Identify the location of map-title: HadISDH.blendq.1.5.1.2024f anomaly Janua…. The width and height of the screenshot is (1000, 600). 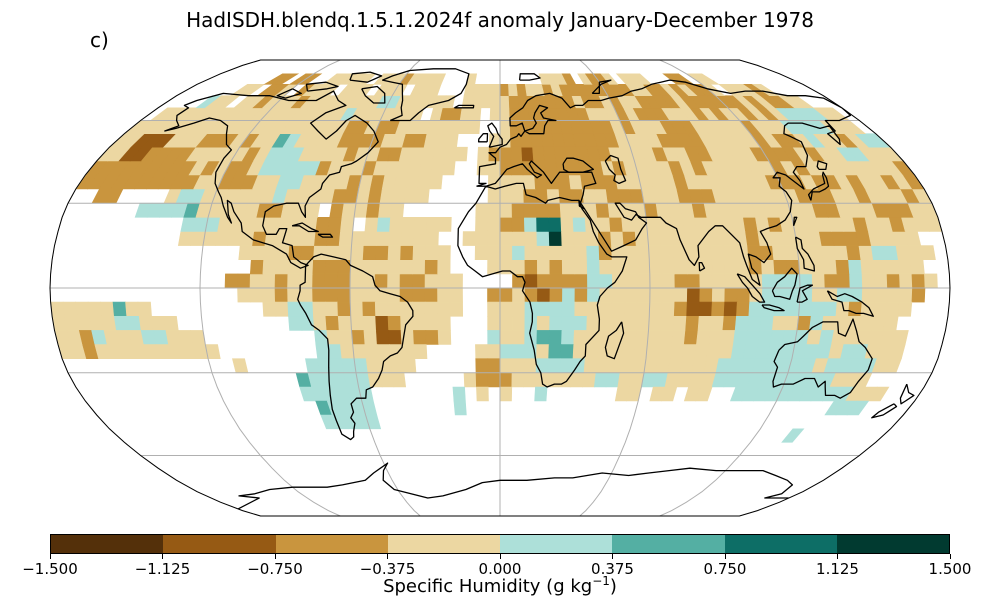
(500, 20).